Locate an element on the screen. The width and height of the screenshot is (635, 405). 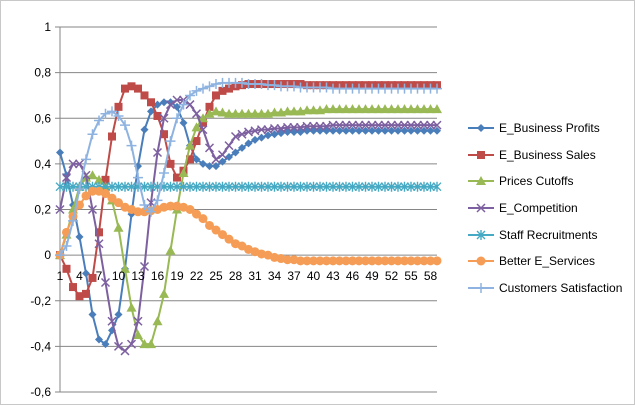
legend-swatch-better-e-services is located at coordinates (481, 261).